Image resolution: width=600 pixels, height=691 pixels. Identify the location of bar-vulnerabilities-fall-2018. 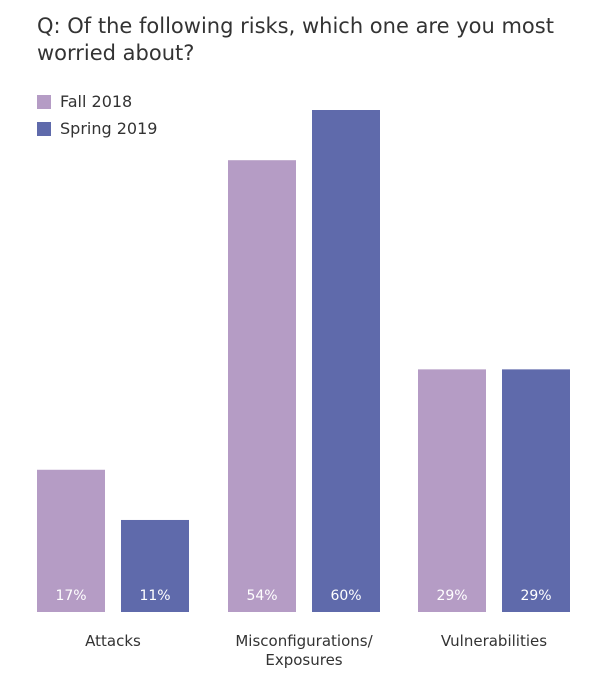
(452, 490).